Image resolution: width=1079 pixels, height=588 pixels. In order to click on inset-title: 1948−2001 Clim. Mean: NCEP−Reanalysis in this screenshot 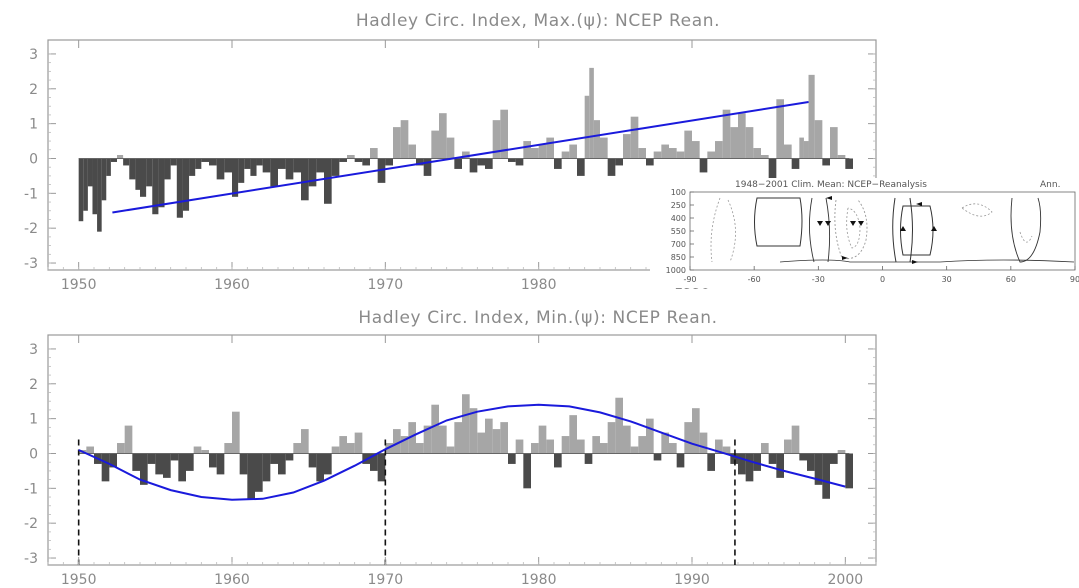, I will do `click(831, 185)`.